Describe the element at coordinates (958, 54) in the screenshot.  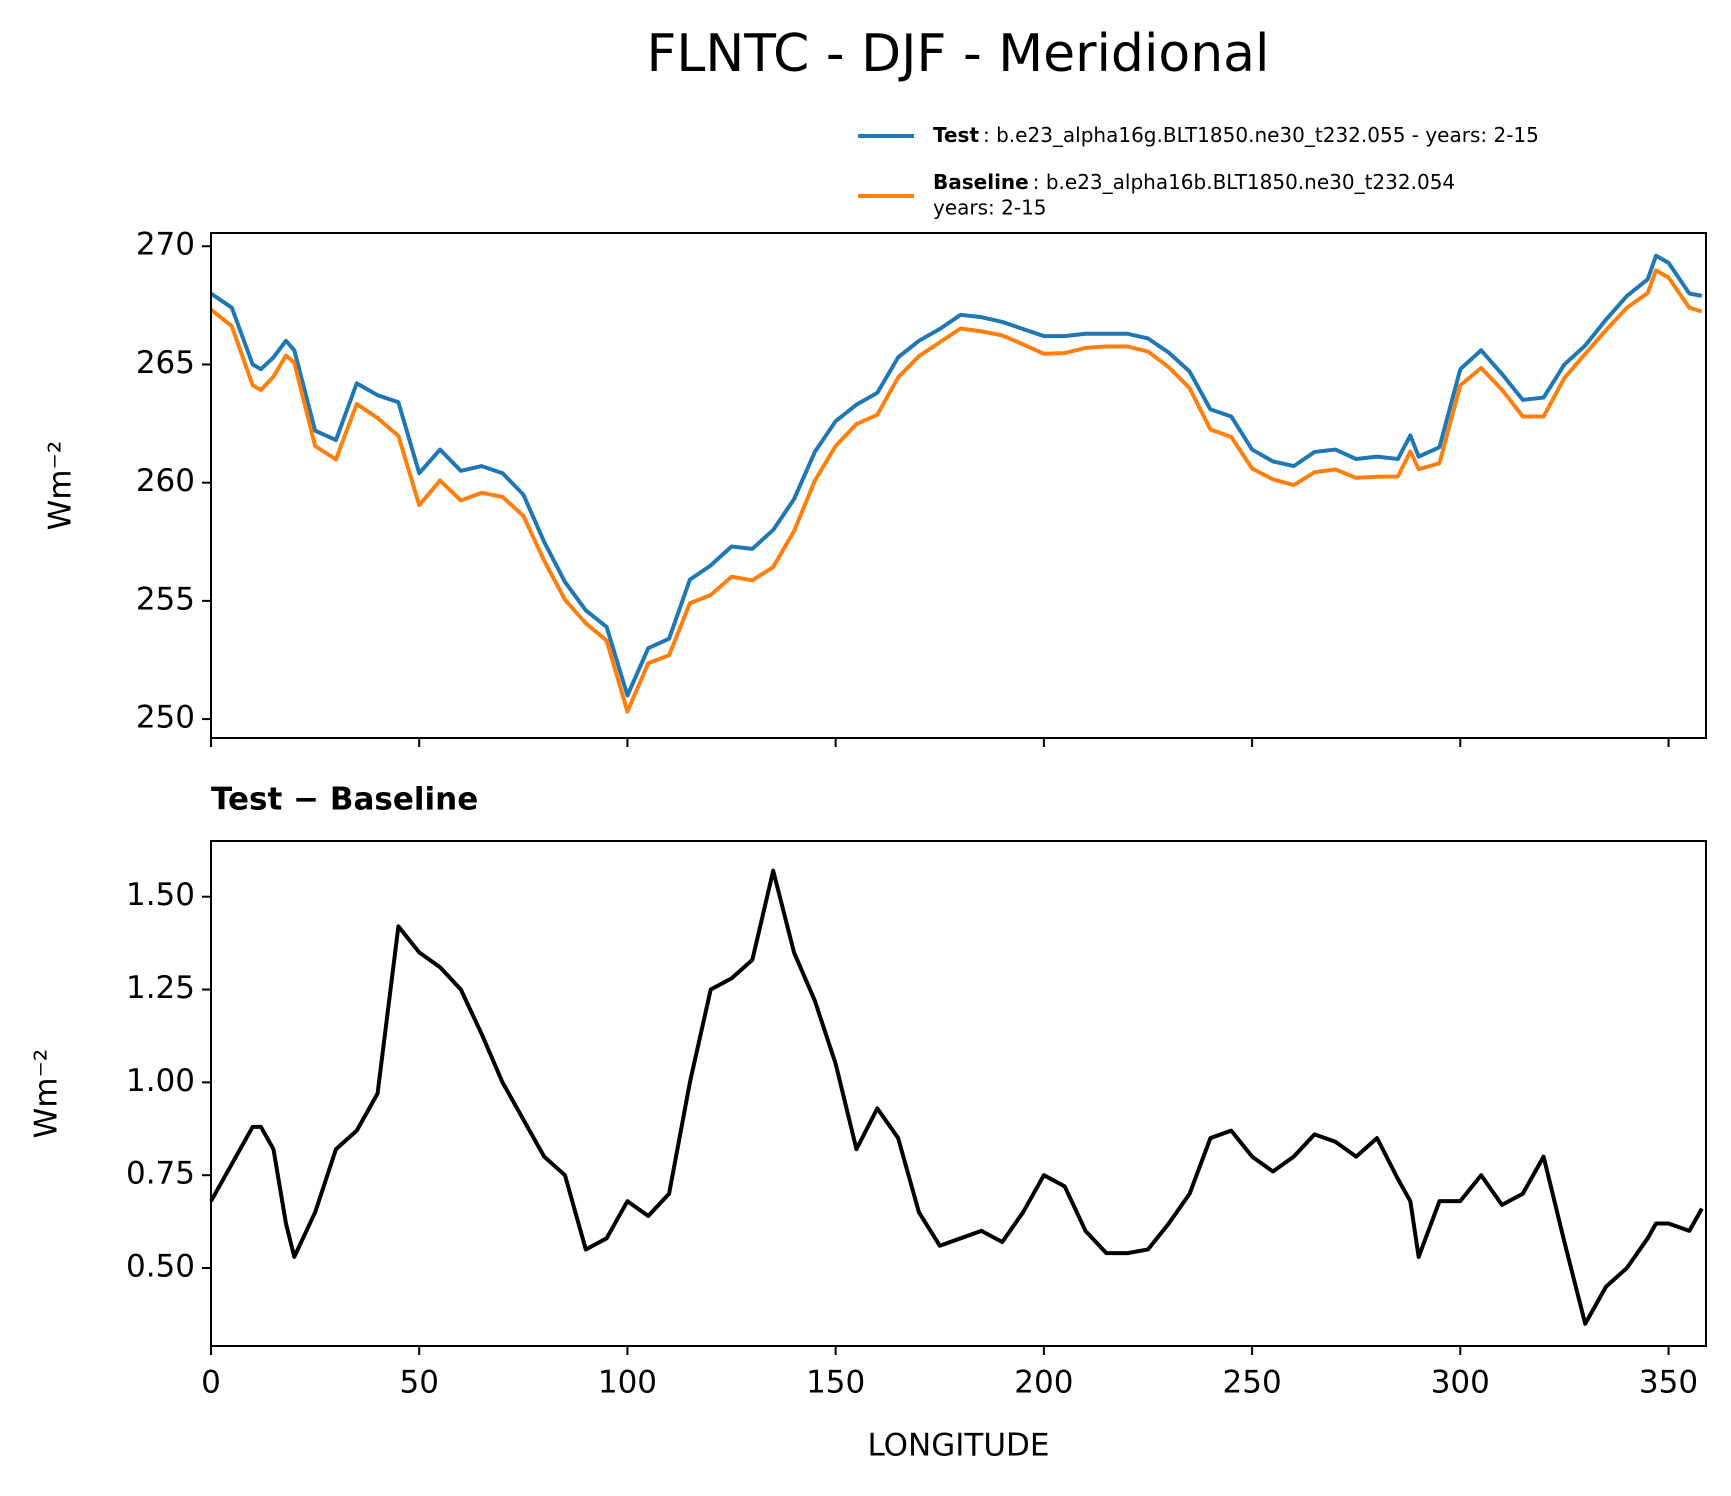
I see `figure-title: FLNTC - DJF - Meridional` at that location.